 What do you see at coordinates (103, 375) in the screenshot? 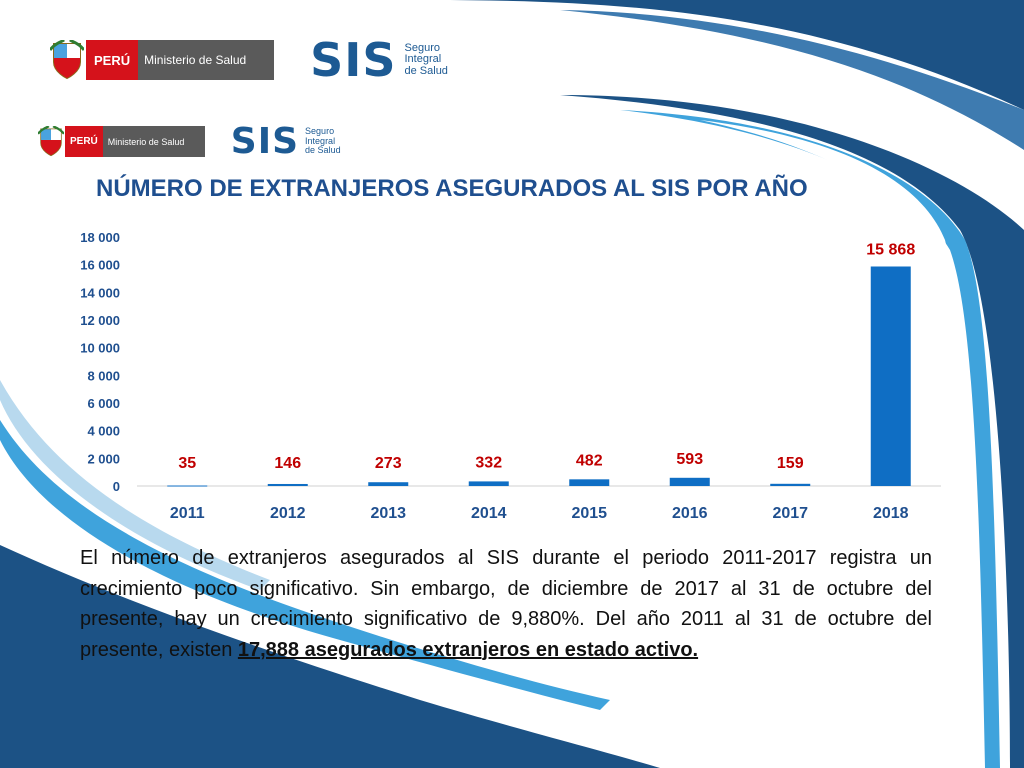
I see `y-tick-label: 8 000` at bounding box center [103, 375].